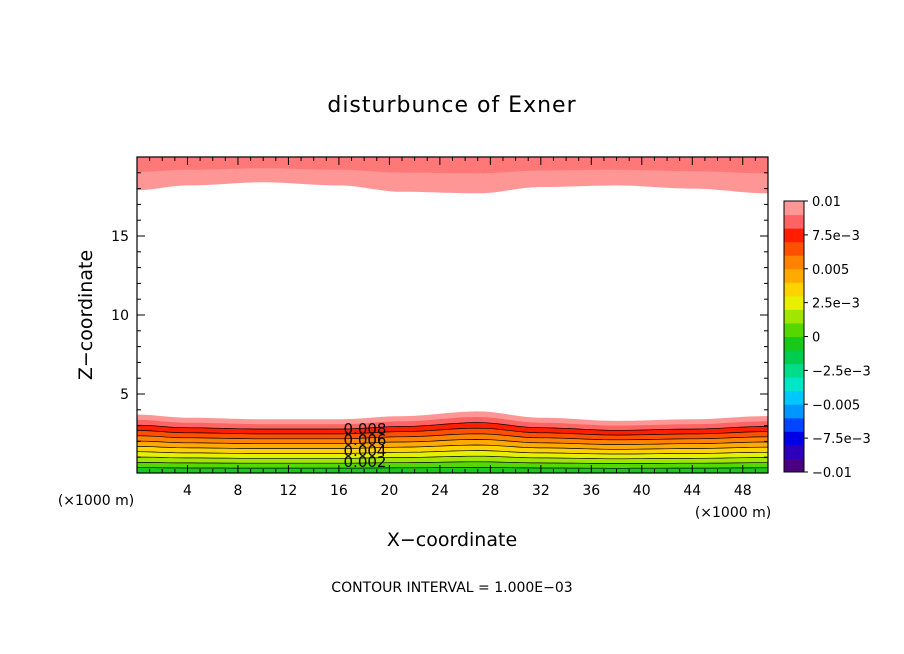 Image resolution: width=904 pixels, height=654 pixels. What do you see at coordinates (642, 491) in the screenshot?
I see `x-tick-label: 40` at bounding box center [642, 491].